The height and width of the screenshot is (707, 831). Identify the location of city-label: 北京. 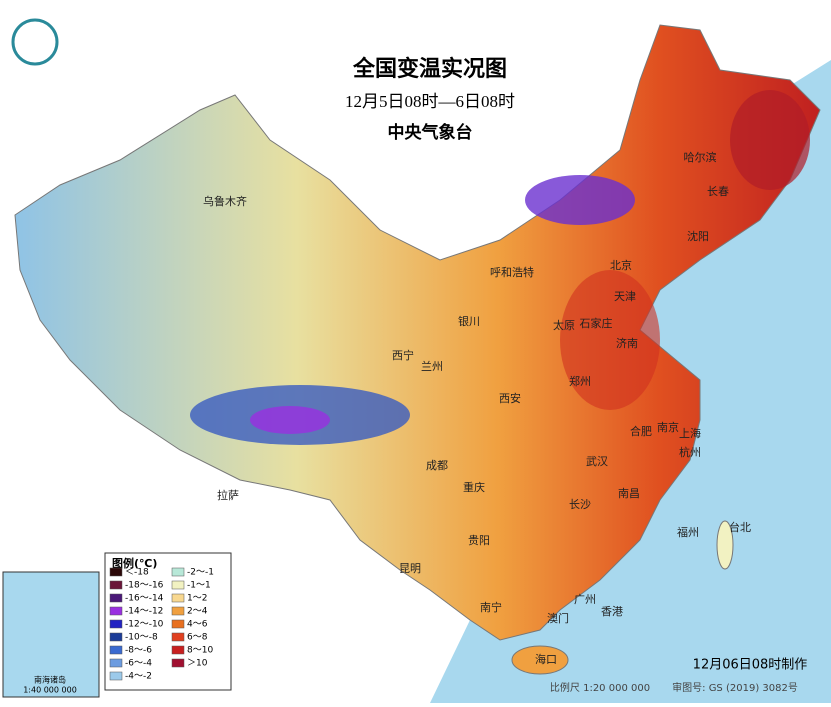
(621, 265).